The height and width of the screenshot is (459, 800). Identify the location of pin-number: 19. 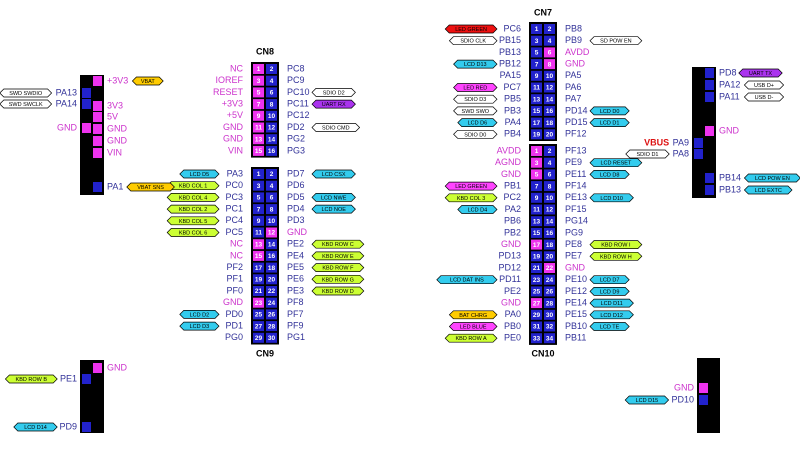
(537, 135).